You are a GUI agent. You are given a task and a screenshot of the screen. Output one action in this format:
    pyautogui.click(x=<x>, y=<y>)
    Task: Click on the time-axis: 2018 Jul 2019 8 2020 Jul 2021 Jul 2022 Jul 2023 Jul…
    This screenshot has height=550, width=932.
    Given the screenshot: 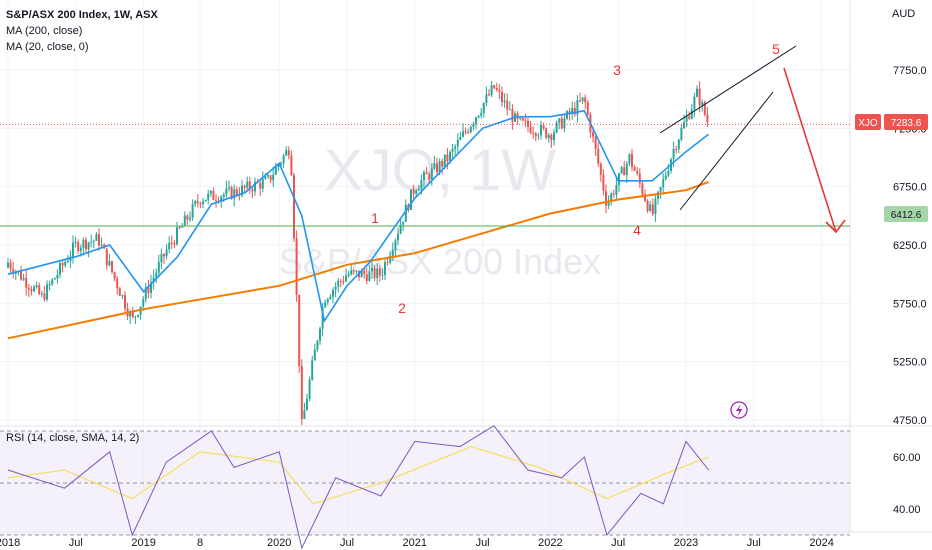 What is the action you would take?
    pyautogui.click(x=417, y=543)
    